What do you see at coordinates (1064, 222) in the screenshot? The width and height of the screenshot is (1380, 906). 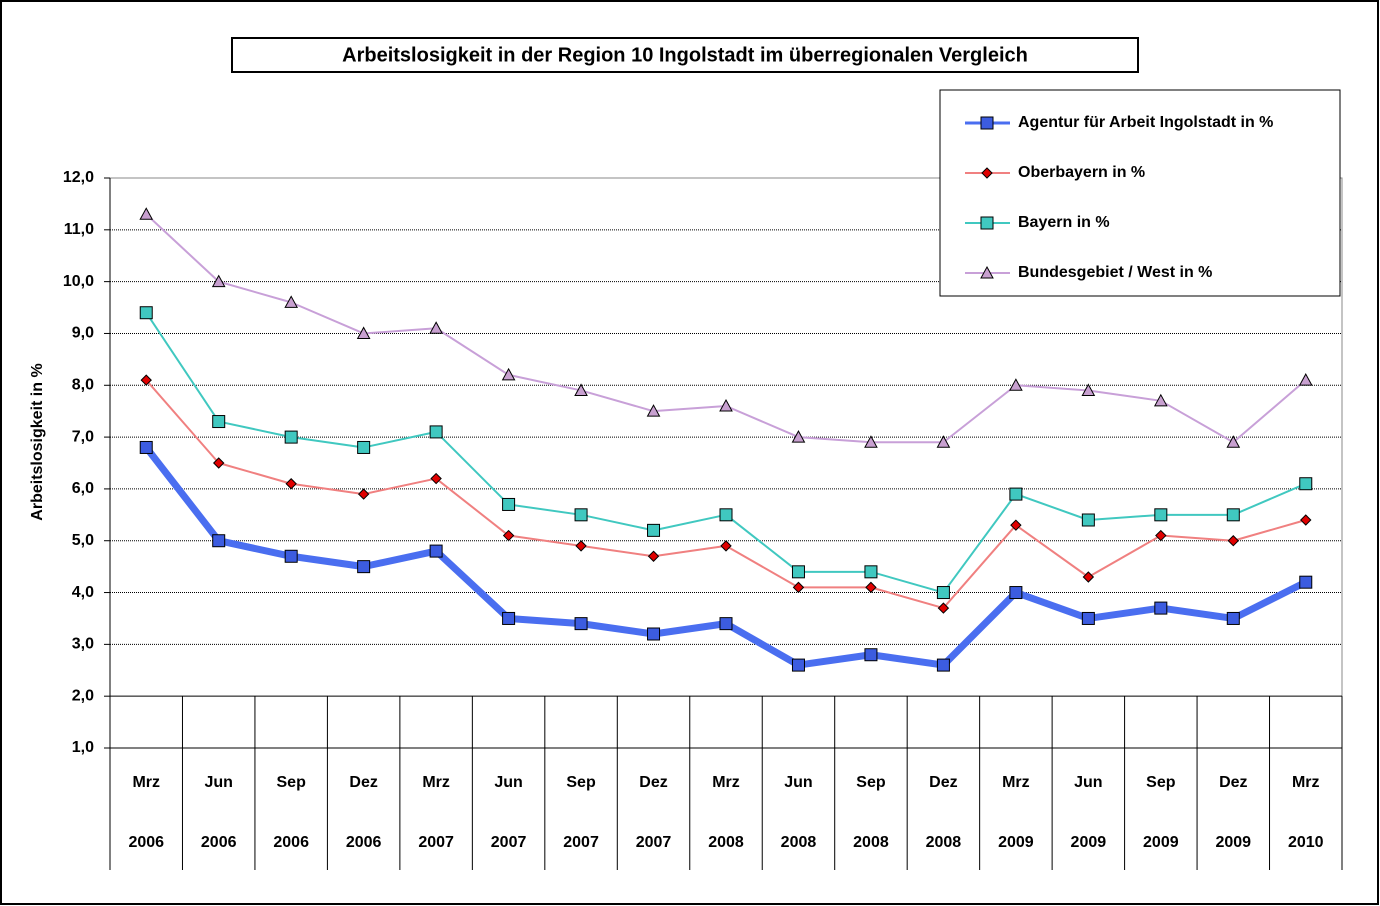 I see `legend-label: Bayern in %` at bounding box center [1064, 222].